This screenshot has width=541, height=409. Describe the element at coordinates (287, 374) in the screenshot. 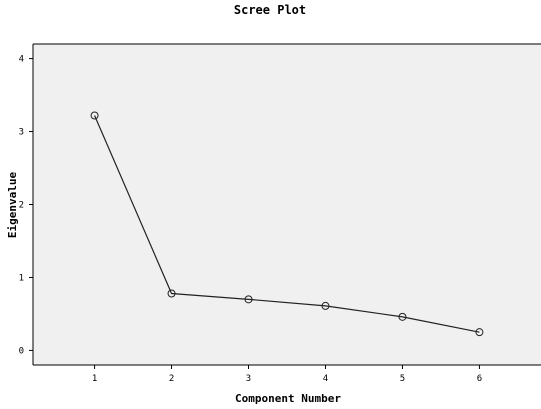

I see `x-ticks: 1 2 3 4 5 6` at that location.